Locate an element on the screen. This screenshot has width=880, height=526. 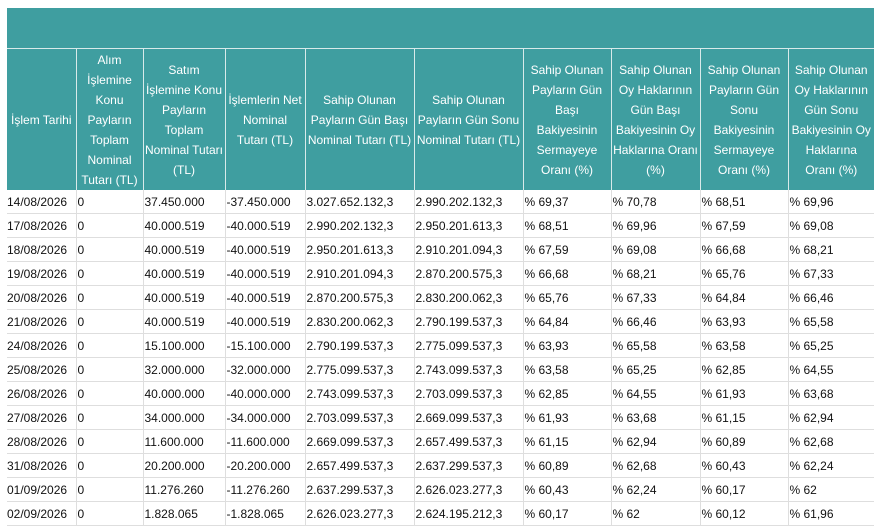
cell-start-nominal: 2.637.299.537,3 is located at coordinates (360, 489).